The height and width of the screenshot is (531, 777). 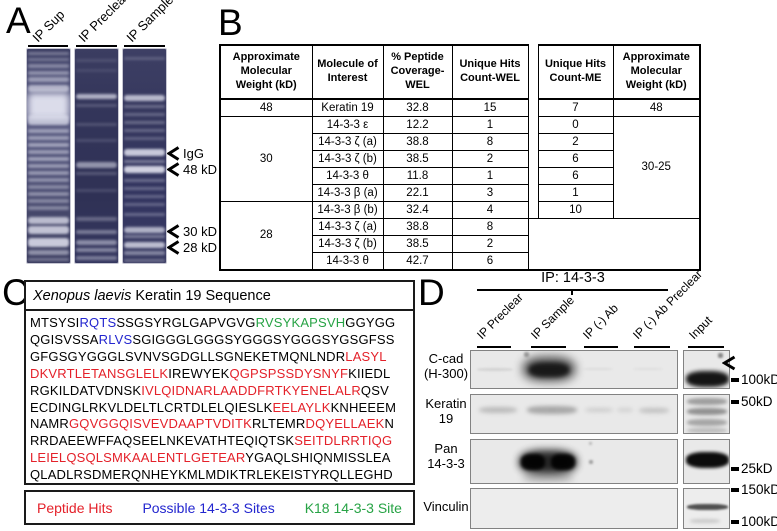 I want to click on gel-lane-ip-sup, so click(x=48, y=156).